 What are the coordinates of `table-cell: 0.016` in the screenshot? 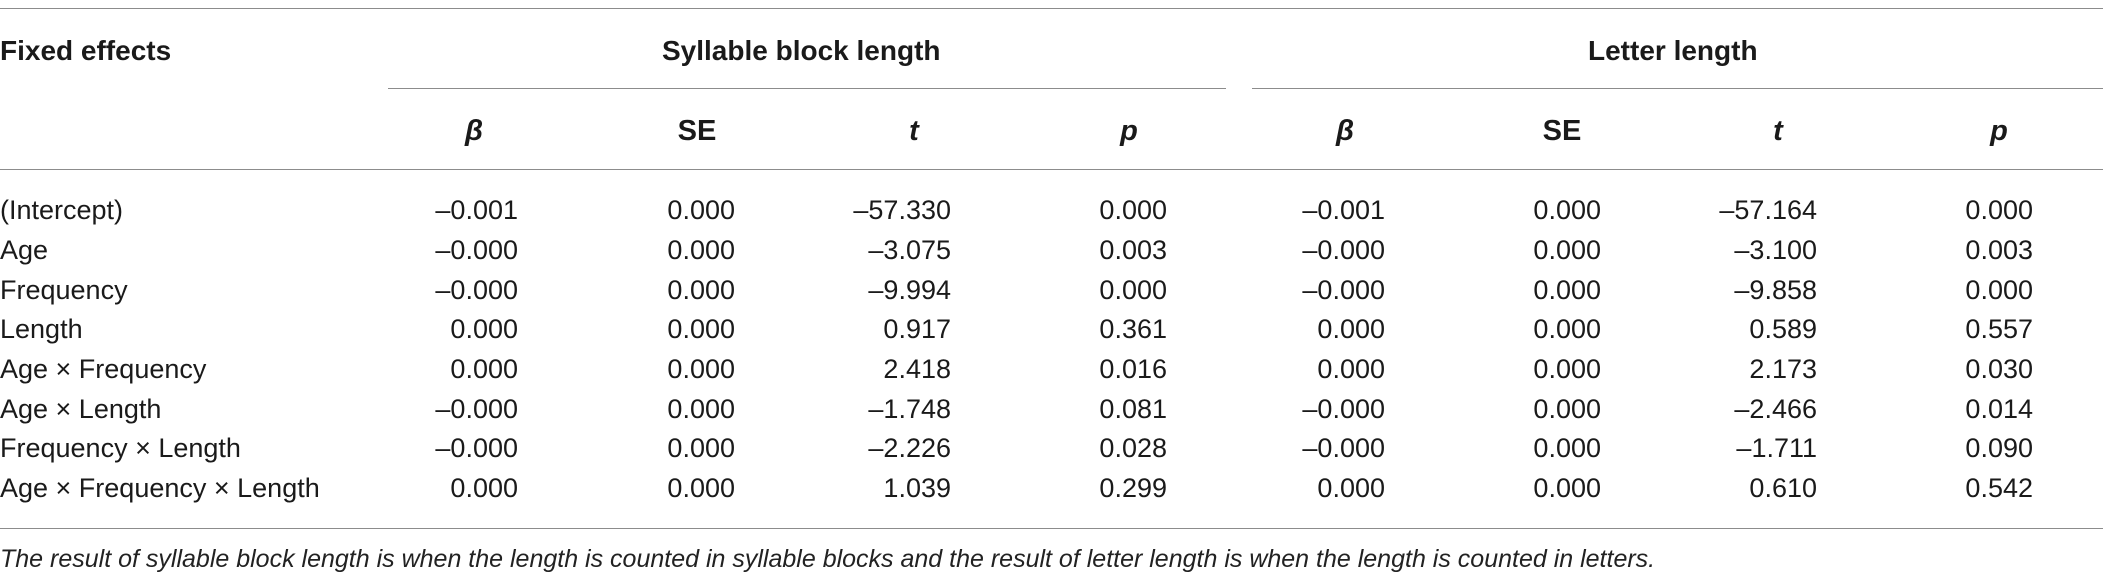 It's located at (1133, 369).